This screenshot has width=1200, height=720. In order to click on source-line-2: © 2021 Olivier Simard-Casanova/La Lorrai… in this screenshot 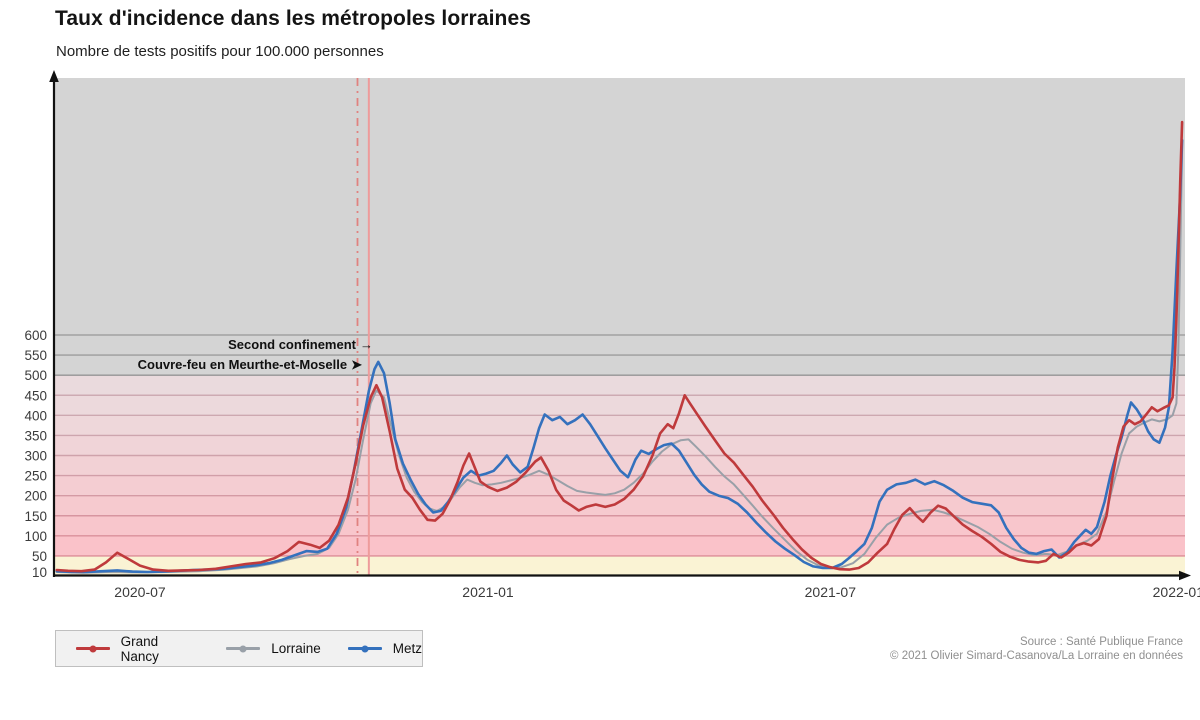, I will do `click(1036, 656)`.